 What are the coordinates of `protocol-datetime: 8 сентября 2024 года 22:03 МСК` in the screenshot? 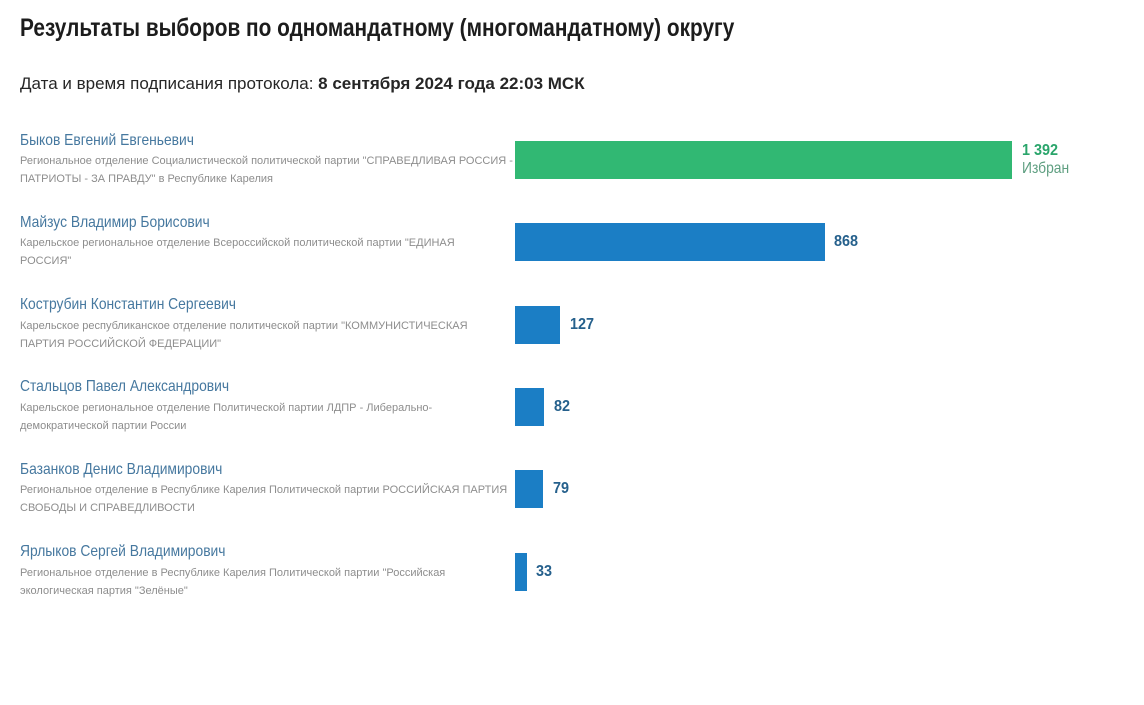 It's located at (451, 83).